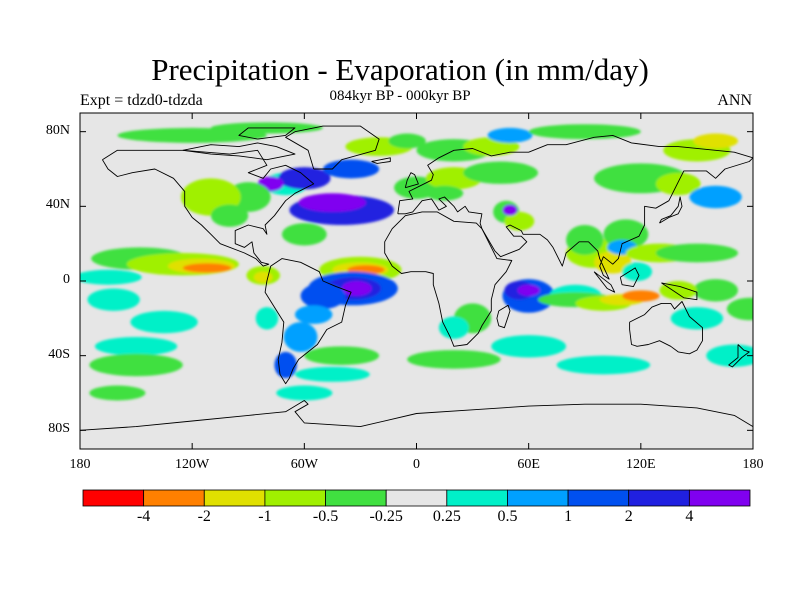 The height and width of the screenshot is (600, 800). I want to click on colorbar-label: -4, so click(143, 516).